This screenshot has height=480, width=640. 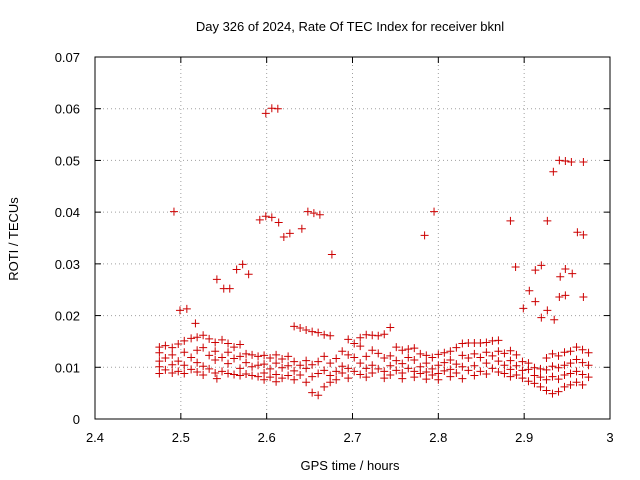 I want to click on x-tick-label: 2.7, so click(x=352, y=437).